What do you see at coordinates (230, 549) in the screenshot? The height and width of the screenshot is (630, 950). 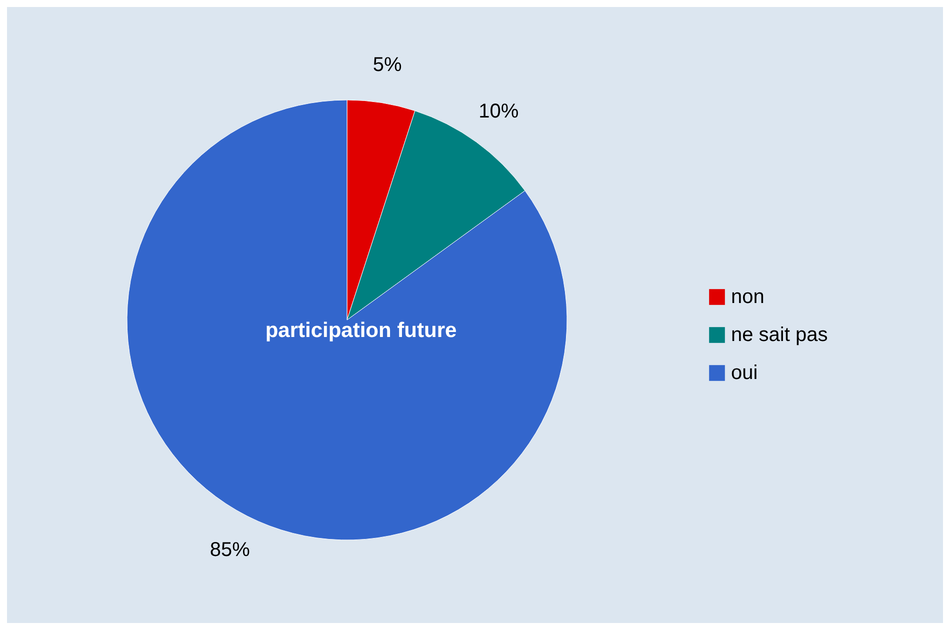 I see `data-label: 85%` at bounding box center [230, 549].